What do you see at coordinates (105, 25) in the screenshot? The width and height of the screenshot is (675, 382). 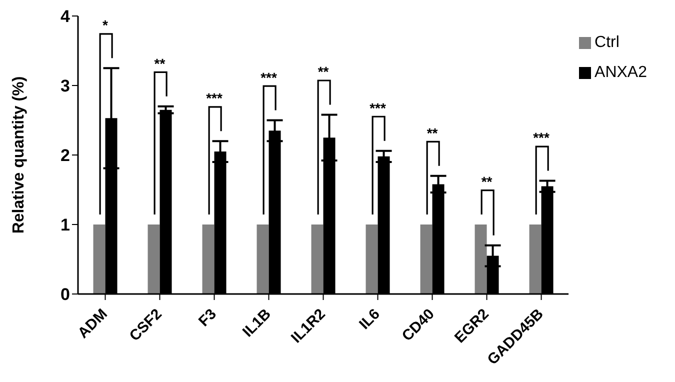 I see `annotation: *` at bounding box center [105, 25].